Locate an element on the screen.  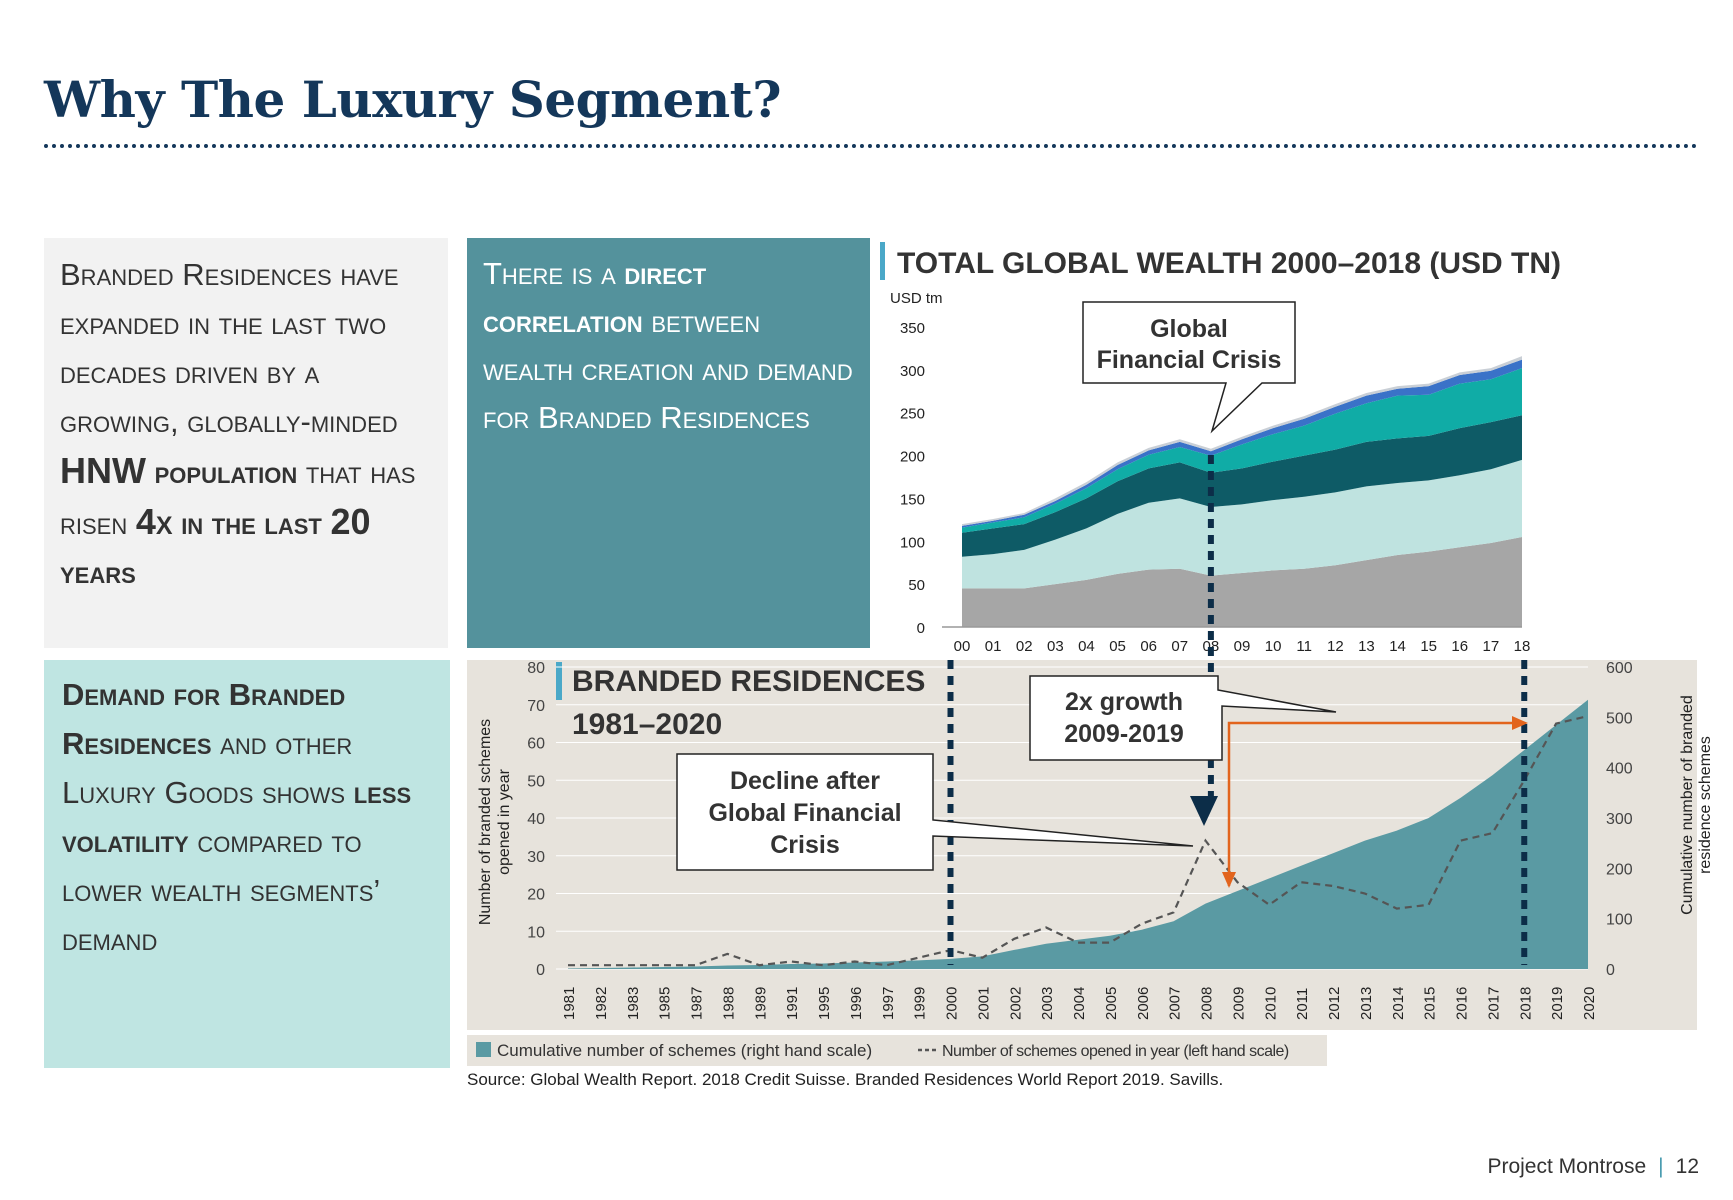
legend-background is located at coordinates (897, 1050).